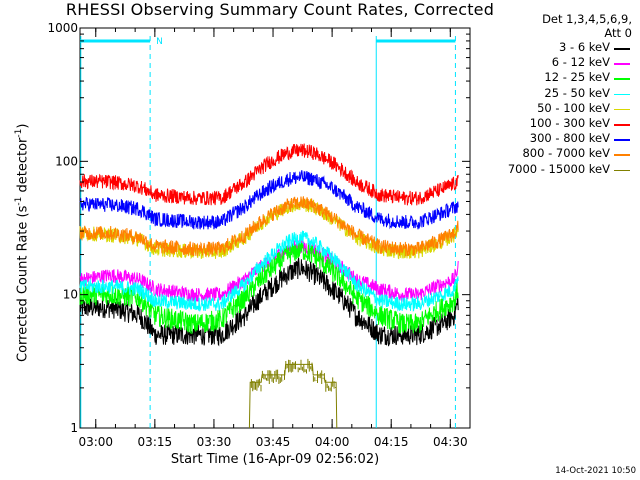 The image size is (640, 480). I want to click on legend-label: 50 - 100 keV, so click(573, 107).